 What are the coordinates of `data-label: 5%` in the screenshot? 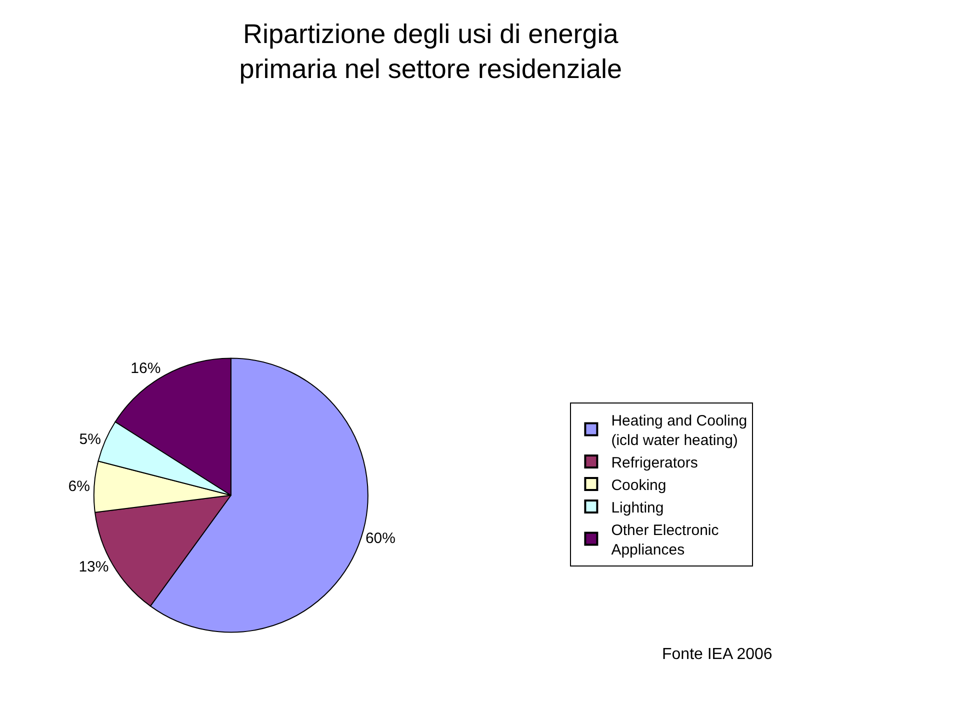 It's located at (90, 439).